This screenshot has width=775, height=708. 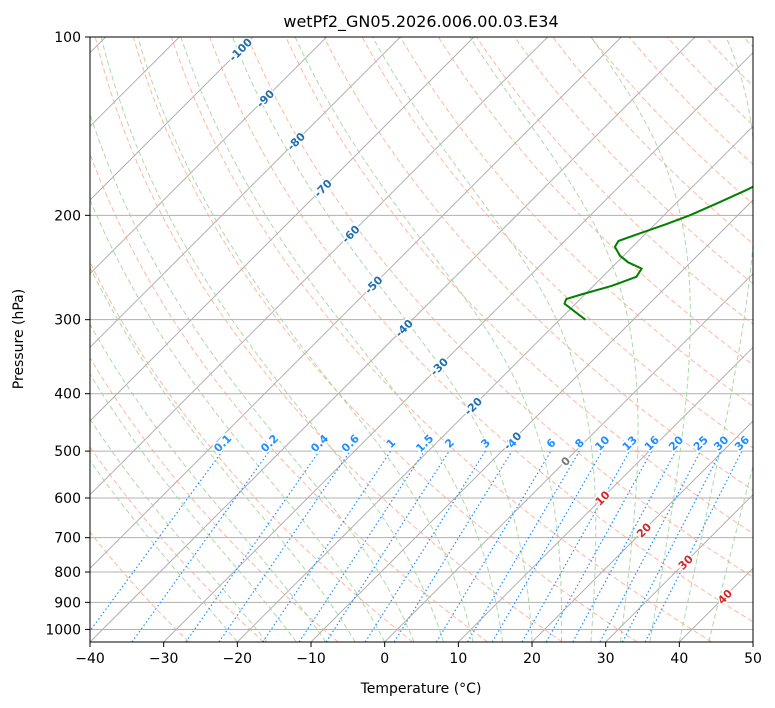 What do you see at coordinates (19, 339) in the screenshot?
I see `y-axis-title: Pressure (hPa)` at bounding box center [19, 339].